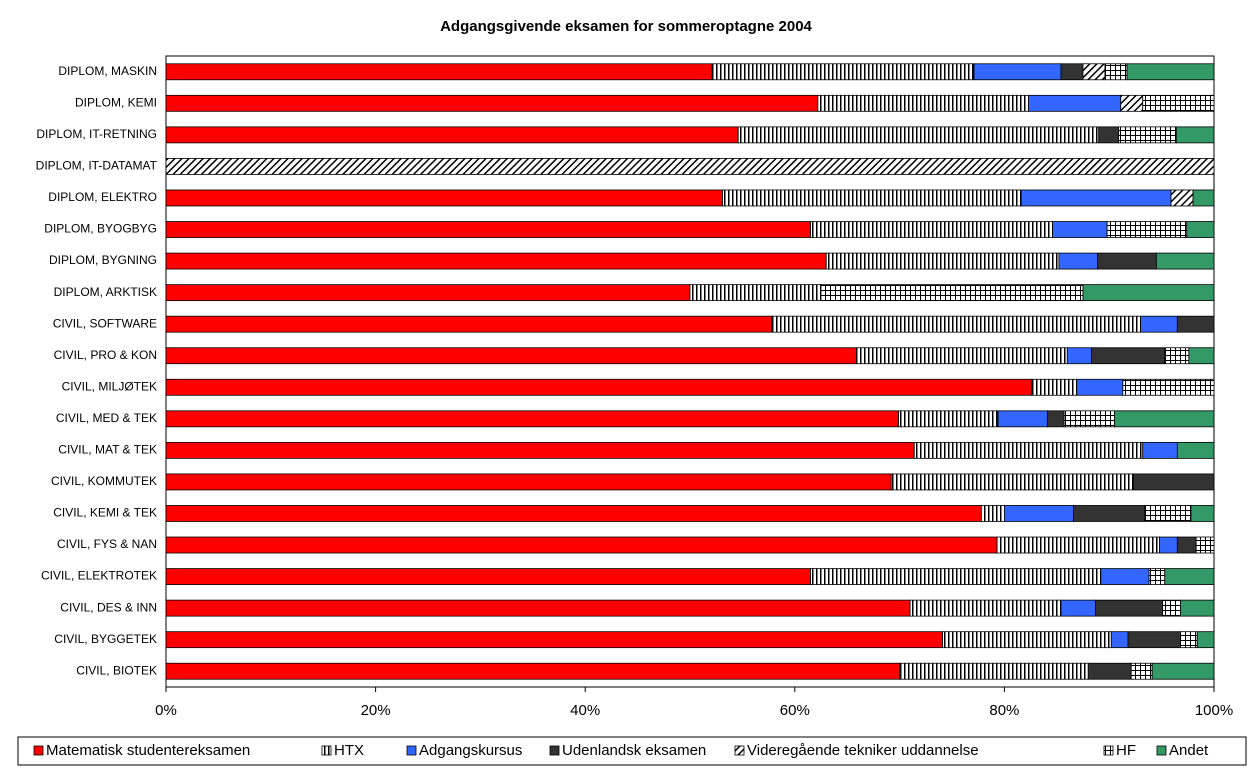 The height and width of the screenshot is (769, 1252). Describe the element at coordinates (96, 134) in the screenshot. I see `y-tick-label: DIPLOM, IT-RETNING` at that location.